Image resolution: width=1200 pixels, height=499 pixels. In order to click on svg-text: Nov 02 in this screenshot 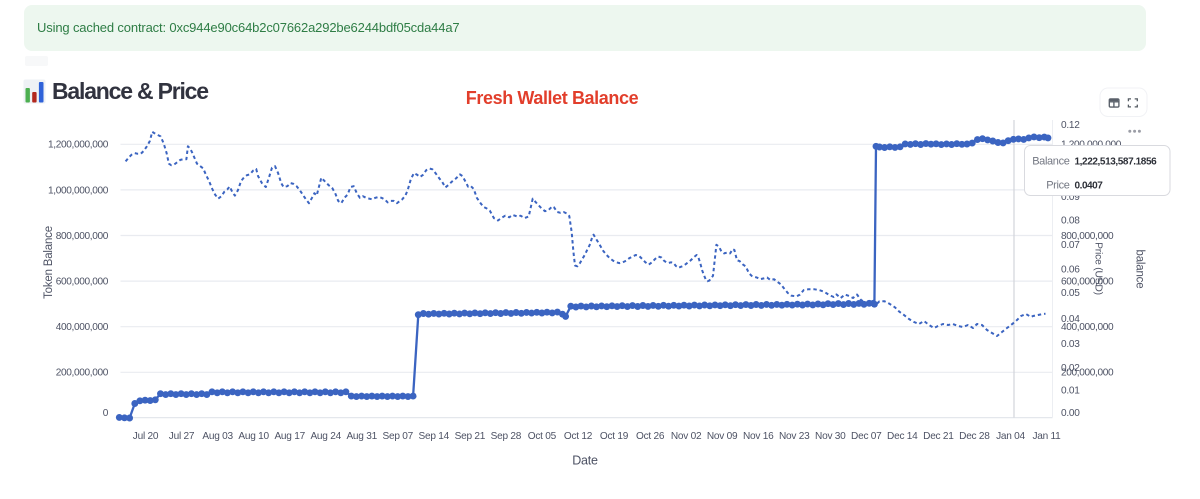, I will do `click(686, 436)`.